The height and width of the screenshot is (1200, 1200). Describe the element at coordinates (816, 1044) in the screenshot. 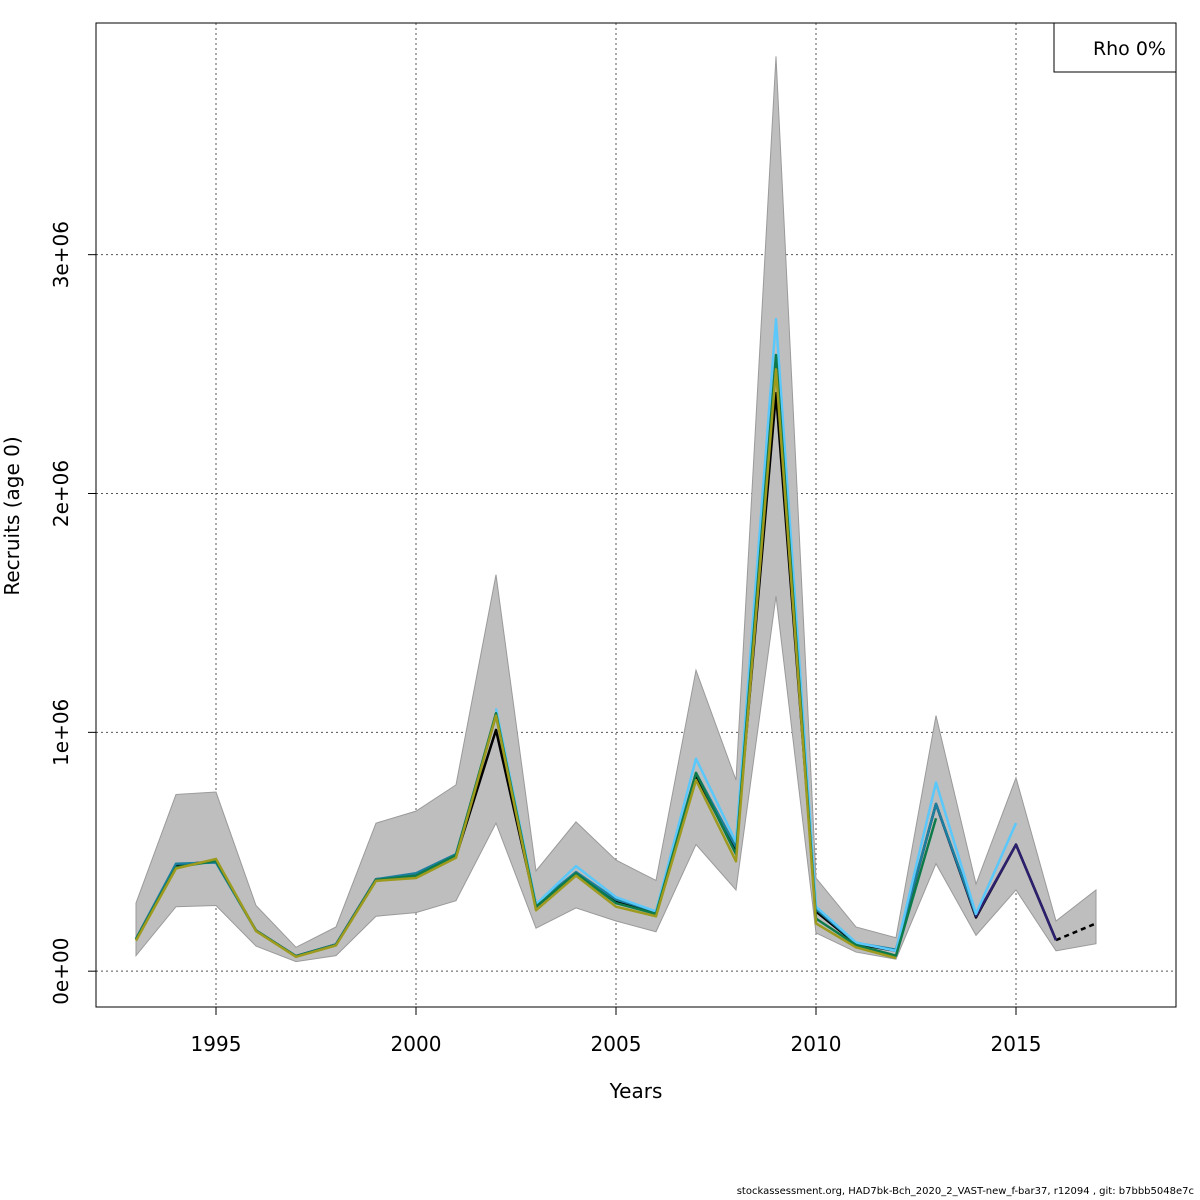

I see `x-tick-label: 2010` at that location.